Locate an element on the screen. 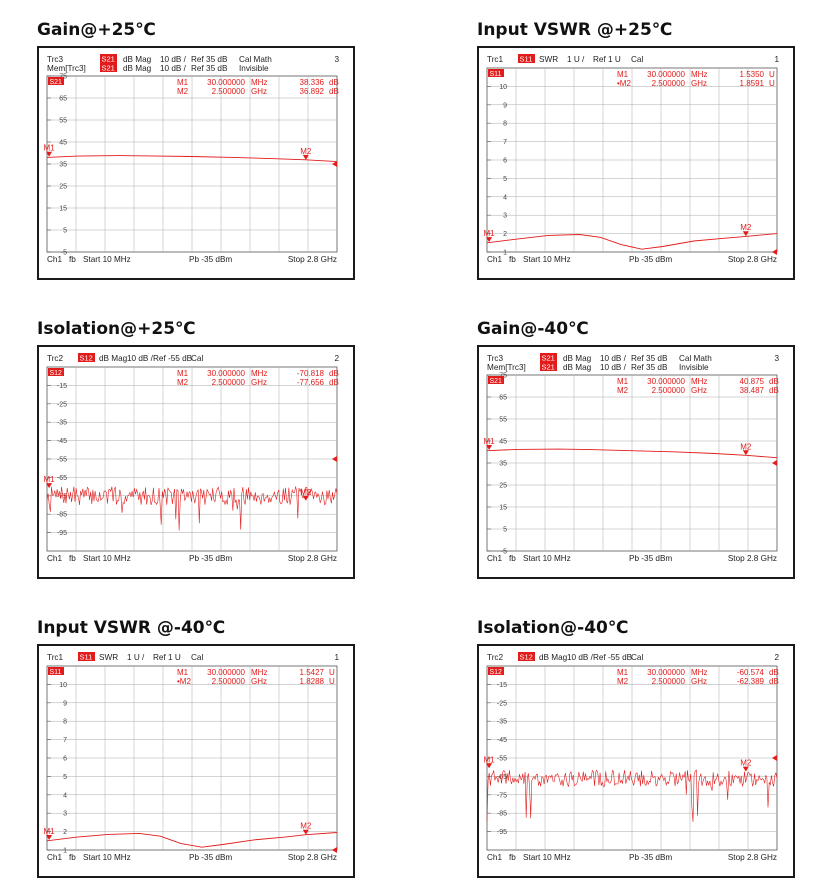  header-text: 1 U / is located at coordinates (136, 657).